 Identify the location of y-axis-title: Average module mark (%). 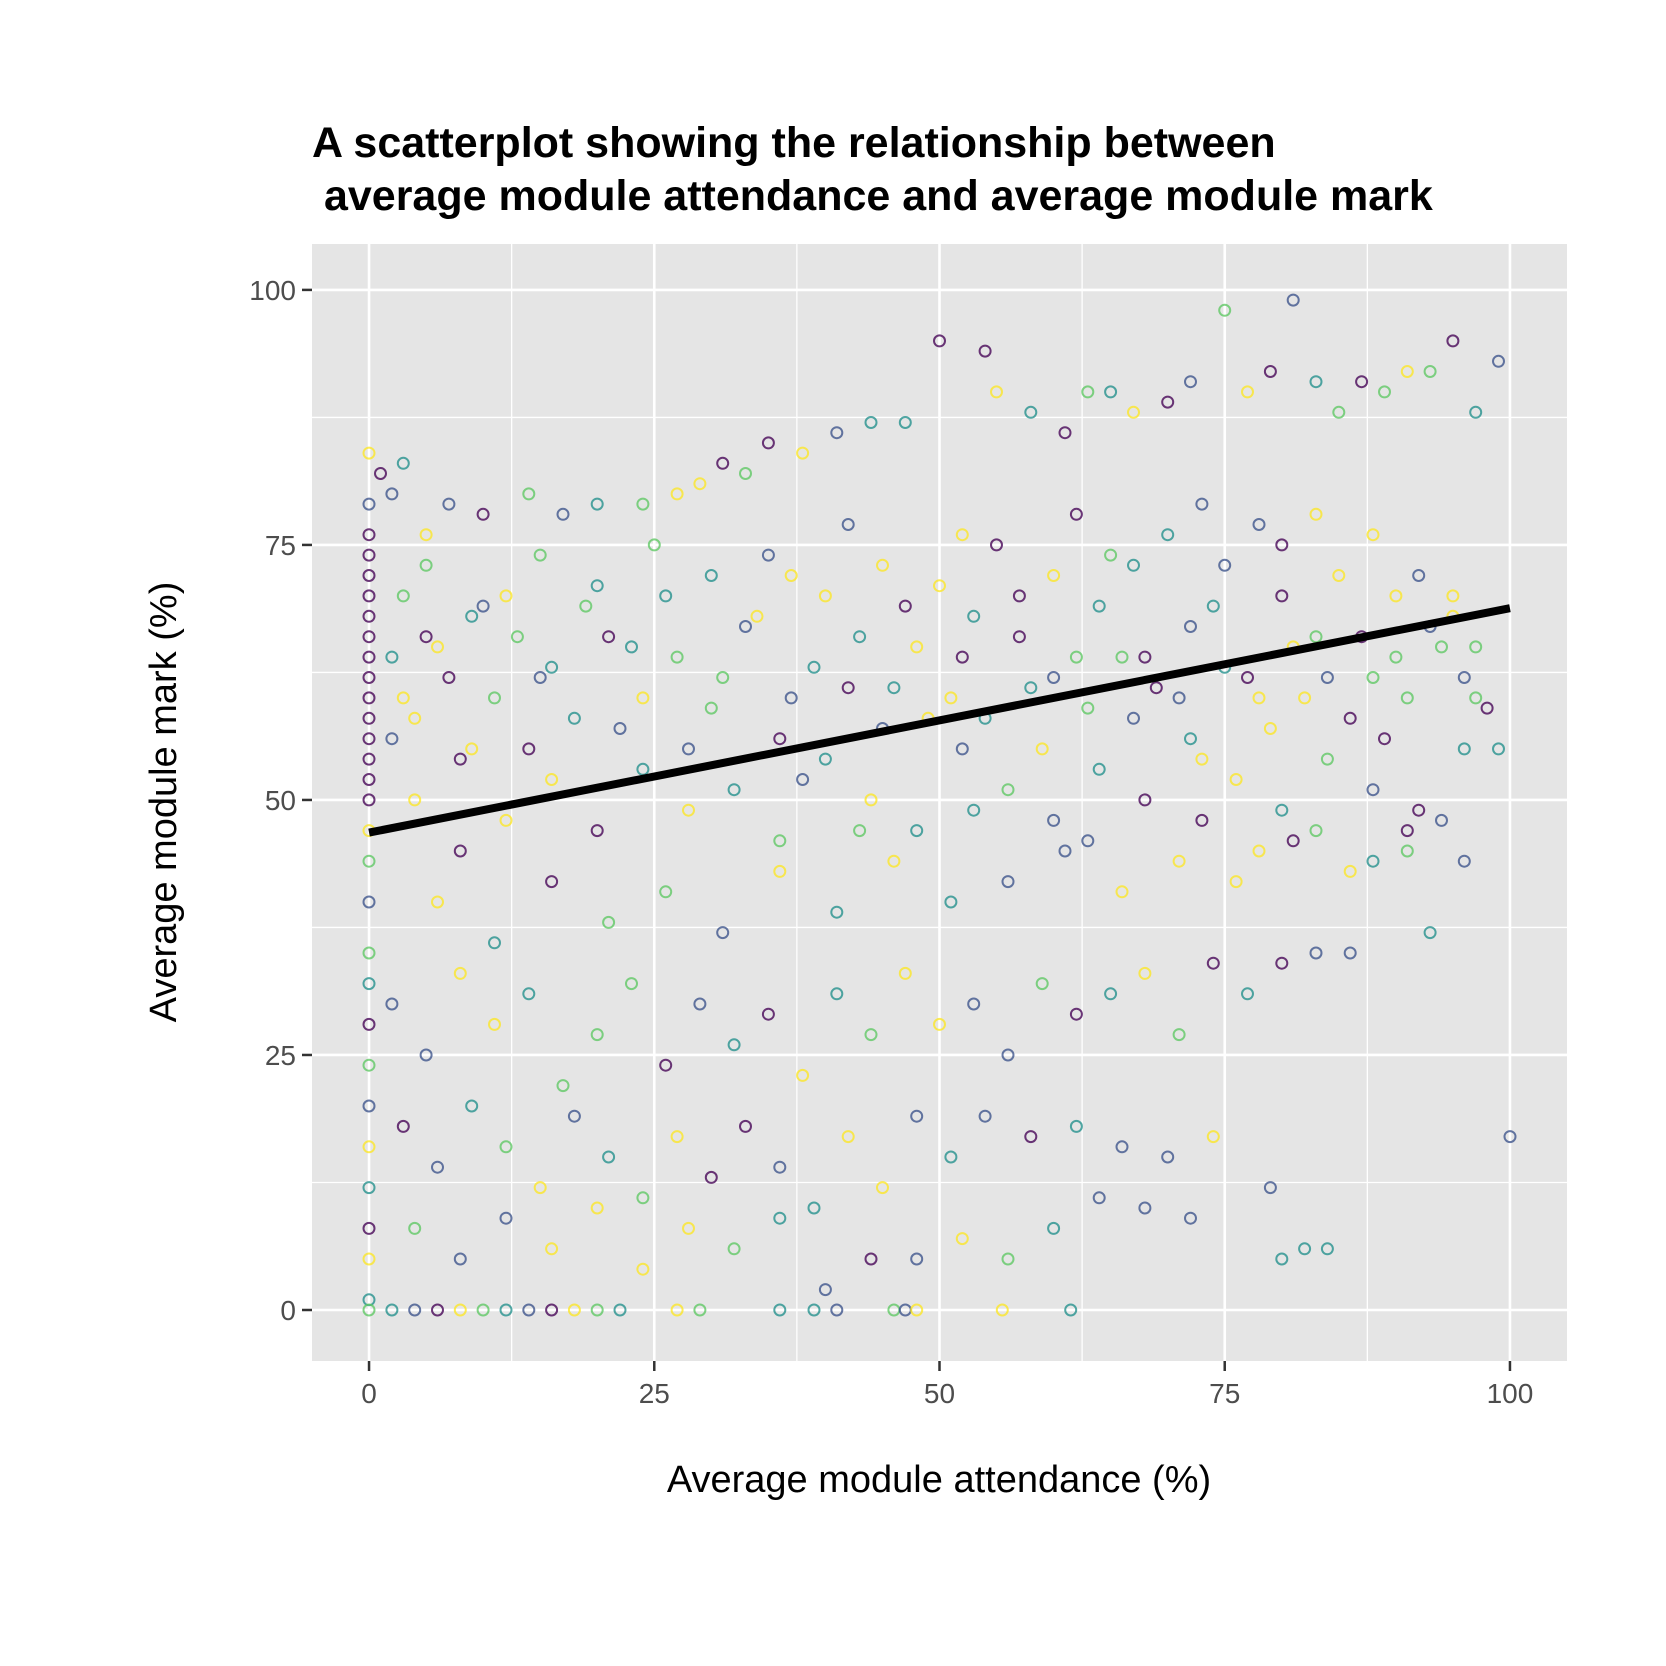
(164, 802).